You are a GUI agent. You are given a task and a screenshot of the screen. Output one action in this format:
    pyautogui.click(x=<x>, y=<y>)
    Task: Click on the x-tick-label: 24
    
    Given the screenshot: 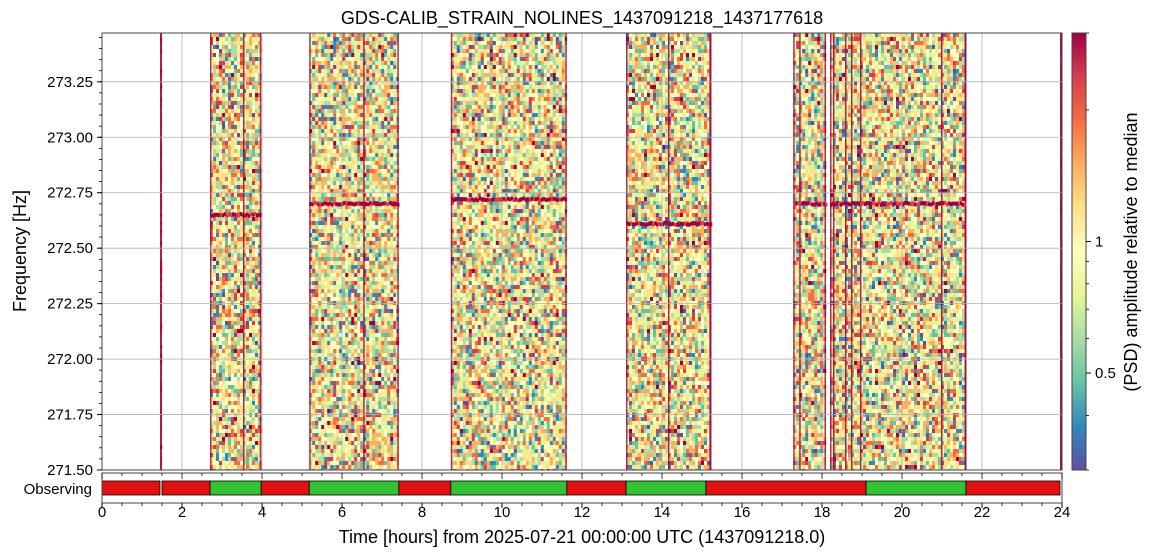 What is the action you would take?
    pyautogui.click(x=1062, y=512)
    